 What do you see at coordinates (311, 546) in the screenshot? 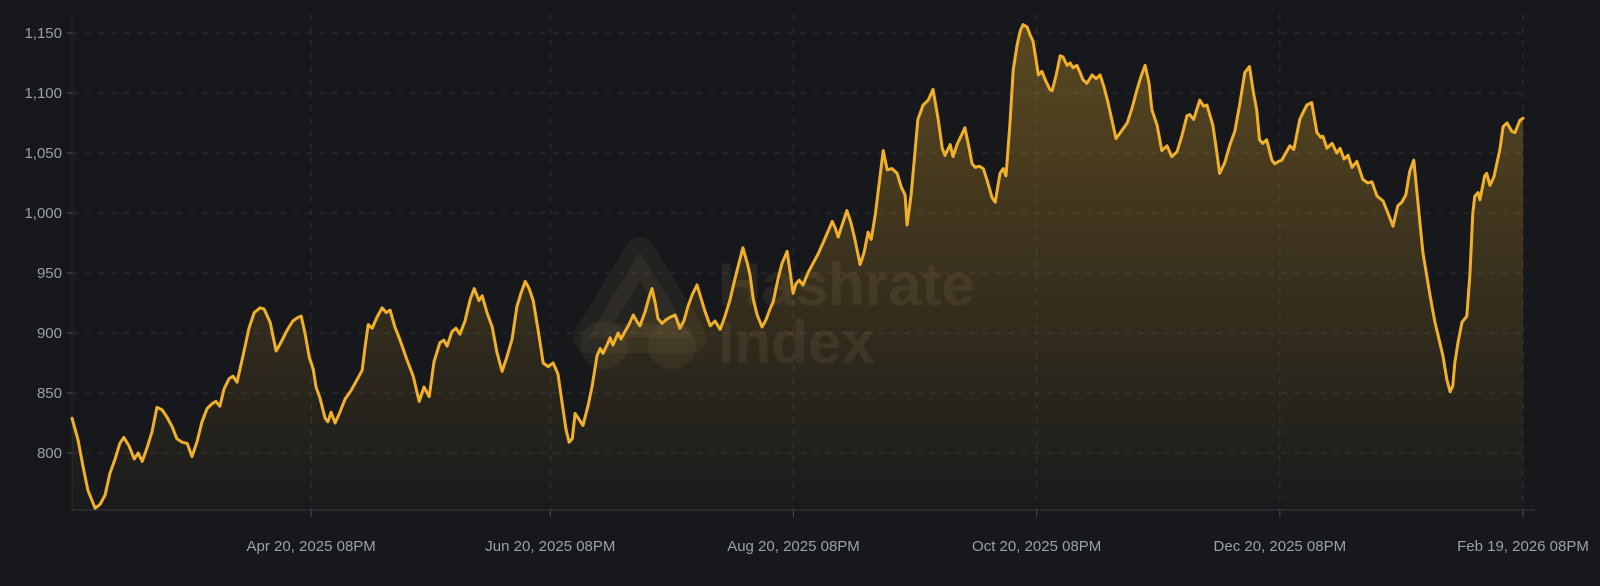
I see `x-axis-label: Apr 20, 2025 08PM` at bounding box center [311, 546].